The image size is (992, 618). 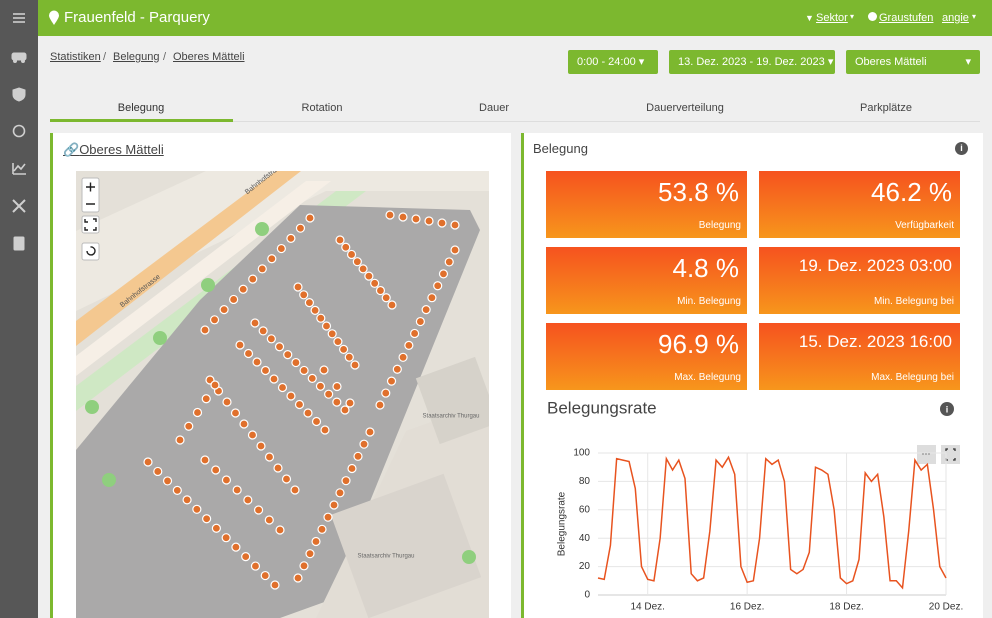 What do you see at coordinates (613, 62) in the screenshot?
I see `time-filter: 0:00 - 24:00 ▾` at bounding box center [613, 62].